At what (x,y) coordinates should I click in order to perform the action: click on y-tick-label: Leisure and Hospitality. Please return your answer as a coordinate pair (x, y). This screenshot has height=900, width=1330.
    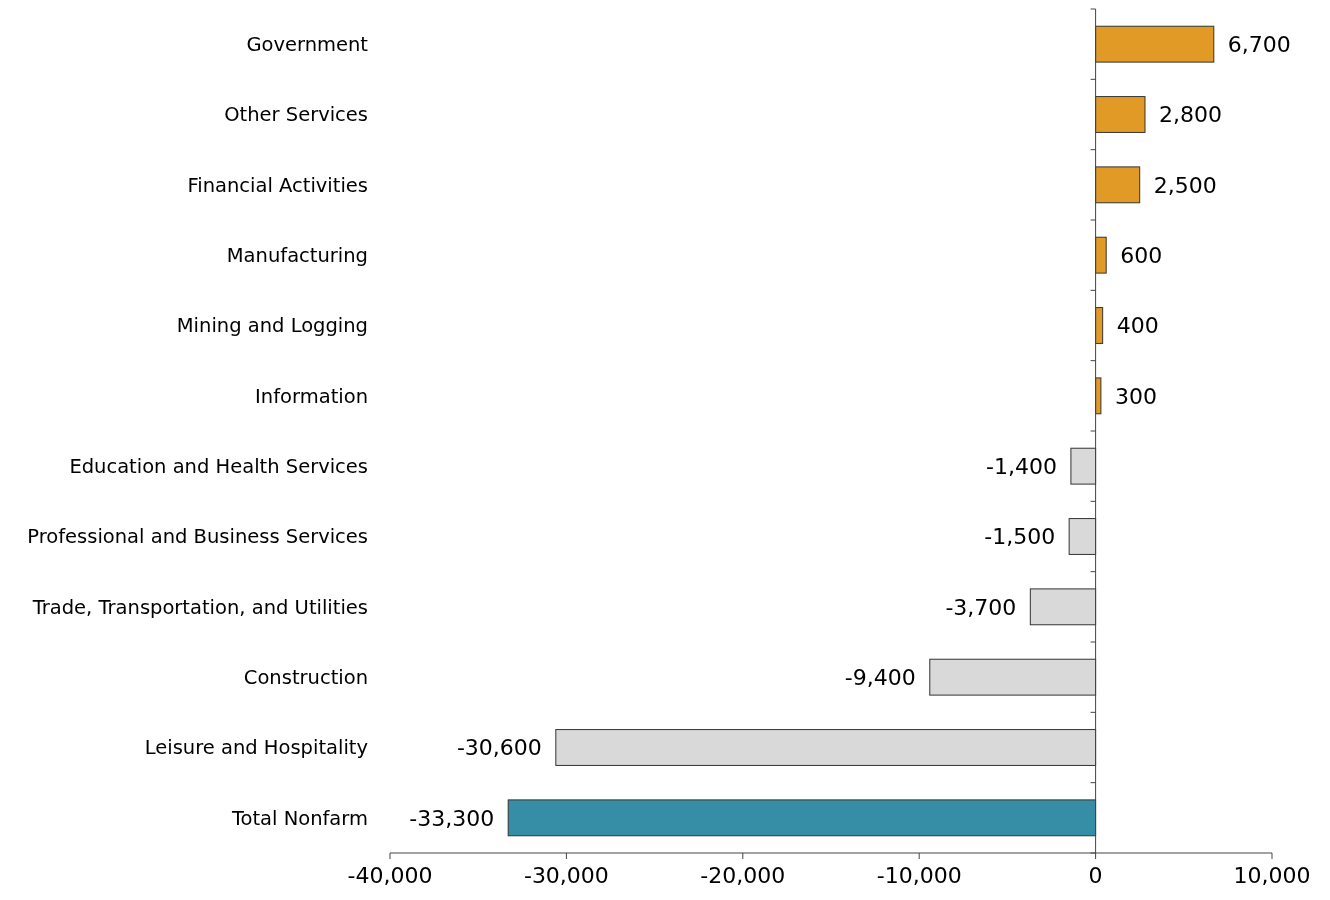
    Looking at the image, I should click on (256, 748).